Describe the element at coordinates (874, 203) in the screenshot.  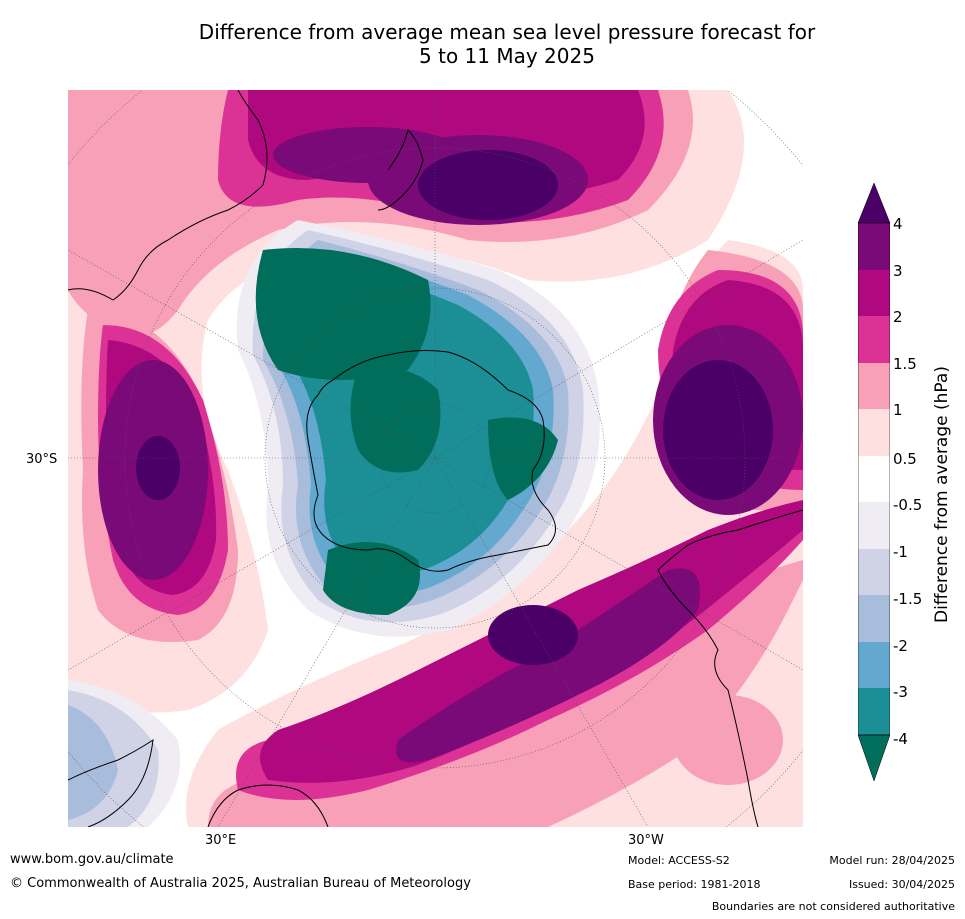
I see `colorbar-arrow-top` at that location.